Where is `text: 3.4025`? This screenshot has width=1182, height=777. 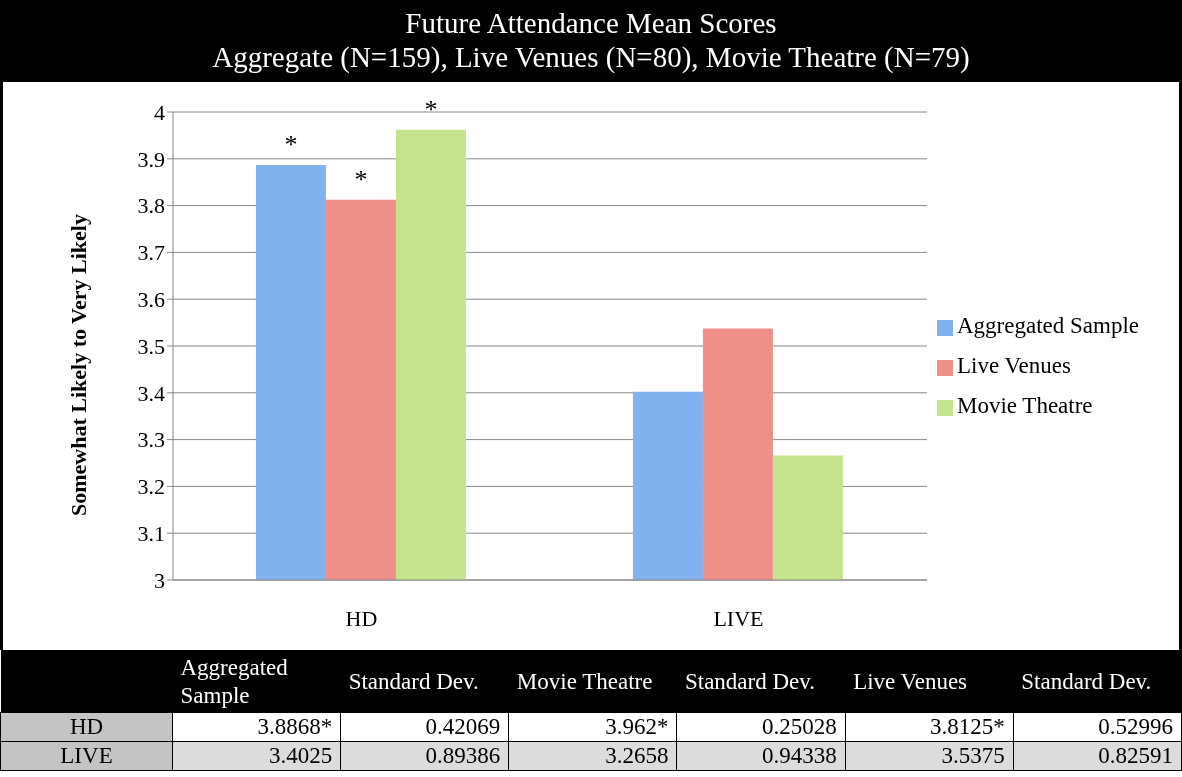 text: 3.4025 is located at coordinates (256, 756).